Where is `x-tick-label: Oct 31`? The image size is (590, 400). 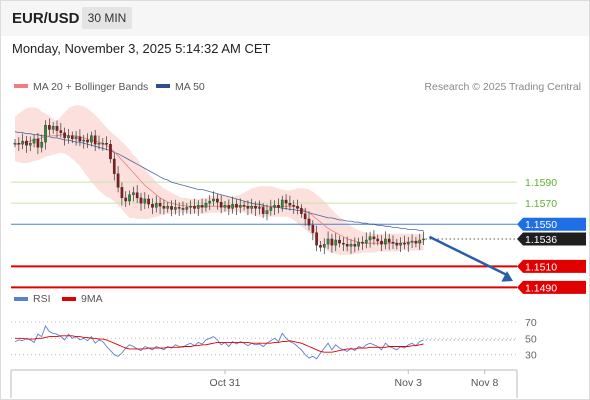 x-tick-label: Oct 31 is located at coordinates (225, 383).